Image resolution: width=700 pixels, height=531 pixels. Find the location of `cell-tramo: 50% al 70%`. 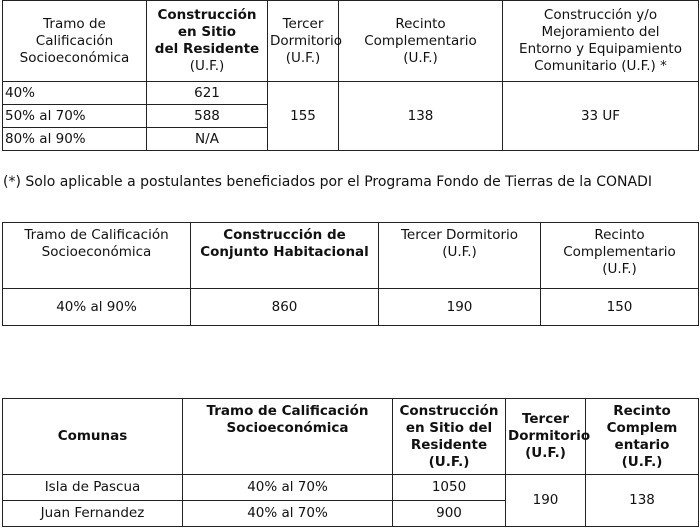

cell-tramo: 50% al 70% is located at coordinates (74, 116).